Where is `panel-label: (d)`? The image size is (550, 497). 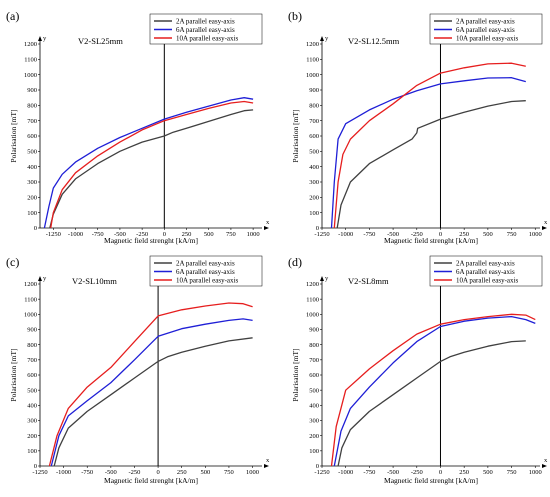
panel-label: (d) is located at coordinates (295, 262).